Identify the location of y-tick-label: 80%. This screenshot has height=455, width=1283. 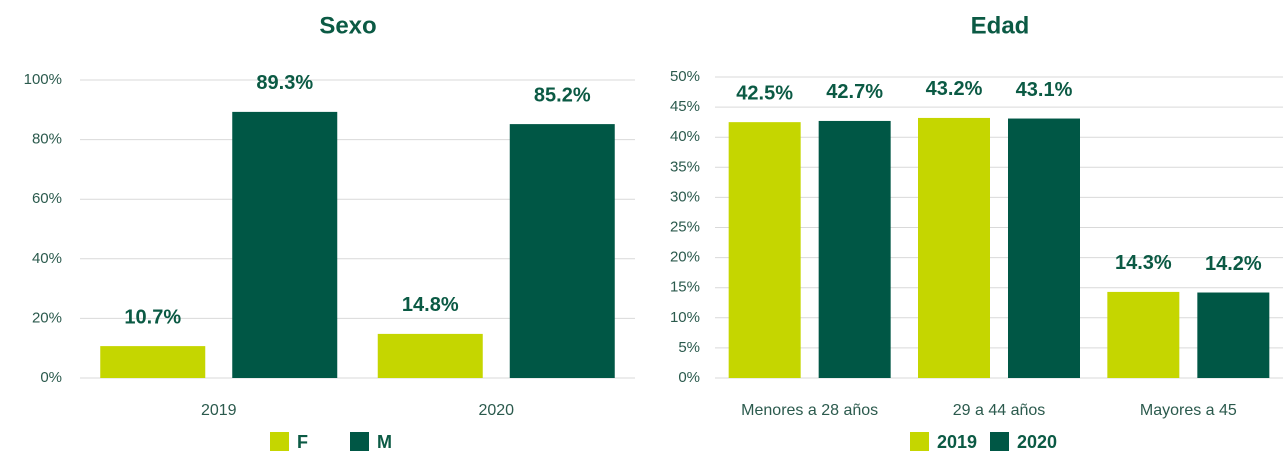
(47, 139).